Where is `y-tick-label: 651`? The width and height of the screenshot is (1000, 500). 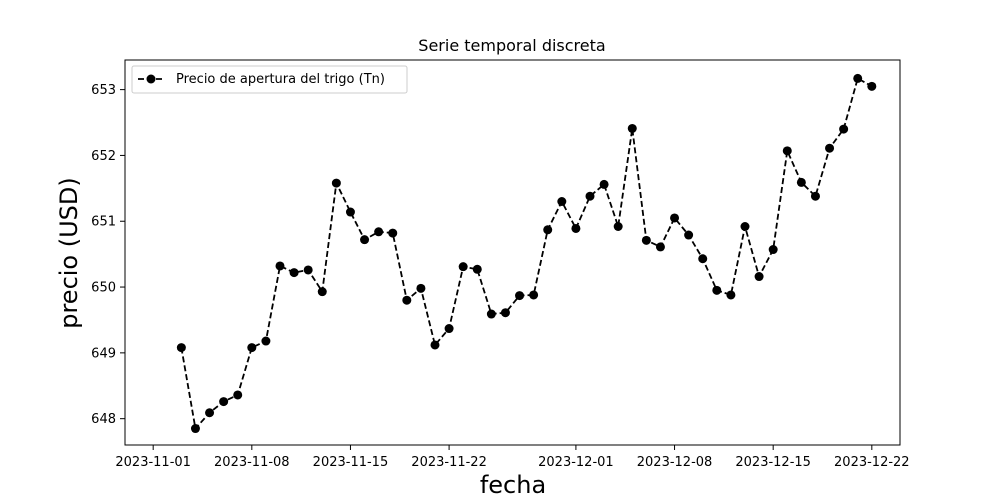 y-tick-label: 651 is located at coordinates (103, 222).